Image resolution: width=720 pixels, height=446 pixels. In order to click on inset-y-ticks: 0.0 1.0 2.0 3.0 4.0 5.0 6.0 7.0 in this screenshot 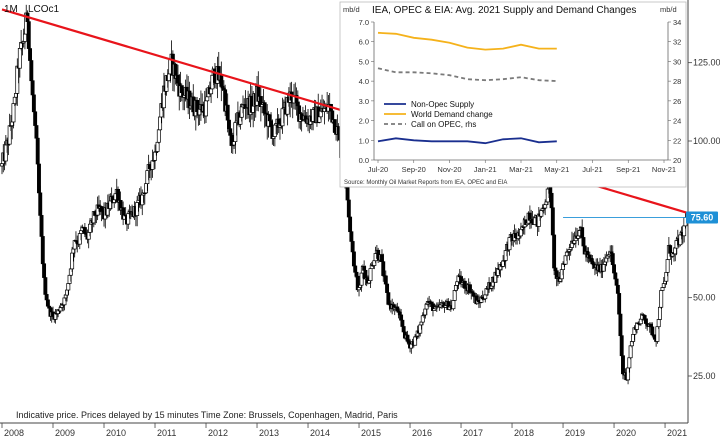, I will do `click(366, 91)`.